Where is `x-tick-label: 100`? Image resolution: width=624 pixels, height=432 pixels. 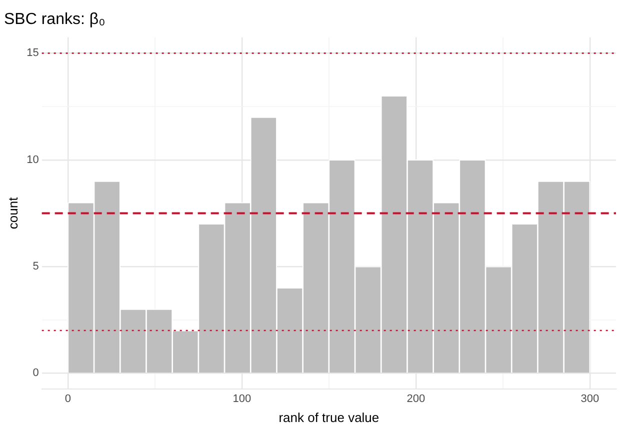 x-tick-label: 100 is located at coordinates (242, 398).